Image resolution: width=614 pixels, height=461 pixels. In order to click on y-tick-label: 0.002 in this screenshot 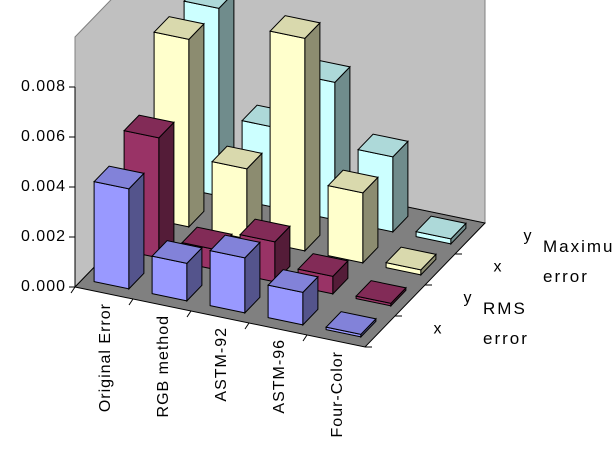, I will do `click(43, 236)`.